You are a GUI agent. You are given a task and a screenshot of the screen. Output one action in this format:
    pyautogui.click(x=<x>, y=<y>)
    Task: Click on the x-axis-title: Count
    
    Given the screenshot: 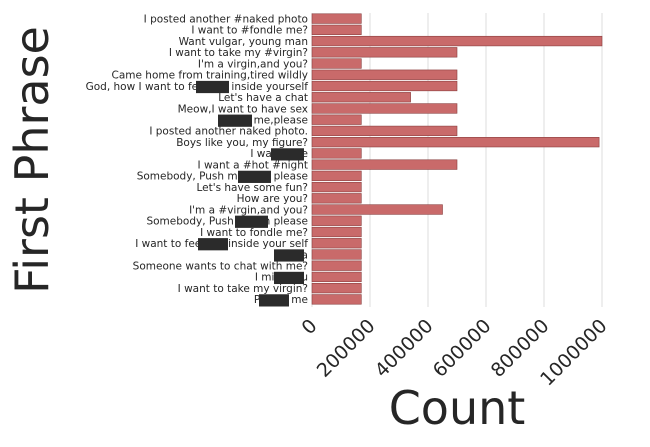 What is the action you would take?
    pyautogui.click(x=457, y=408)
    